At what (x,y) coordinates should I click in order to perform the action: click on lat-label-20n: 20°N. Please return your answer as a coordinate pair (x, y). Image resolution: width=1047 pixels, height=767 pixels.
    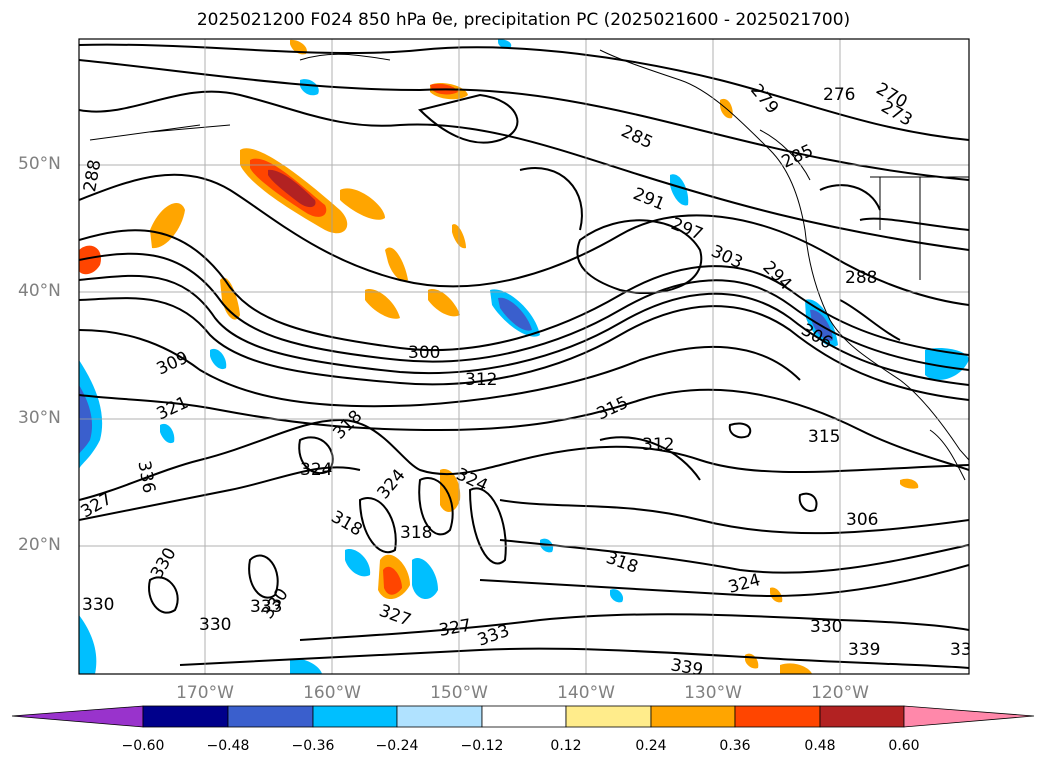
    Looking at the image, I should click on (39, 545).